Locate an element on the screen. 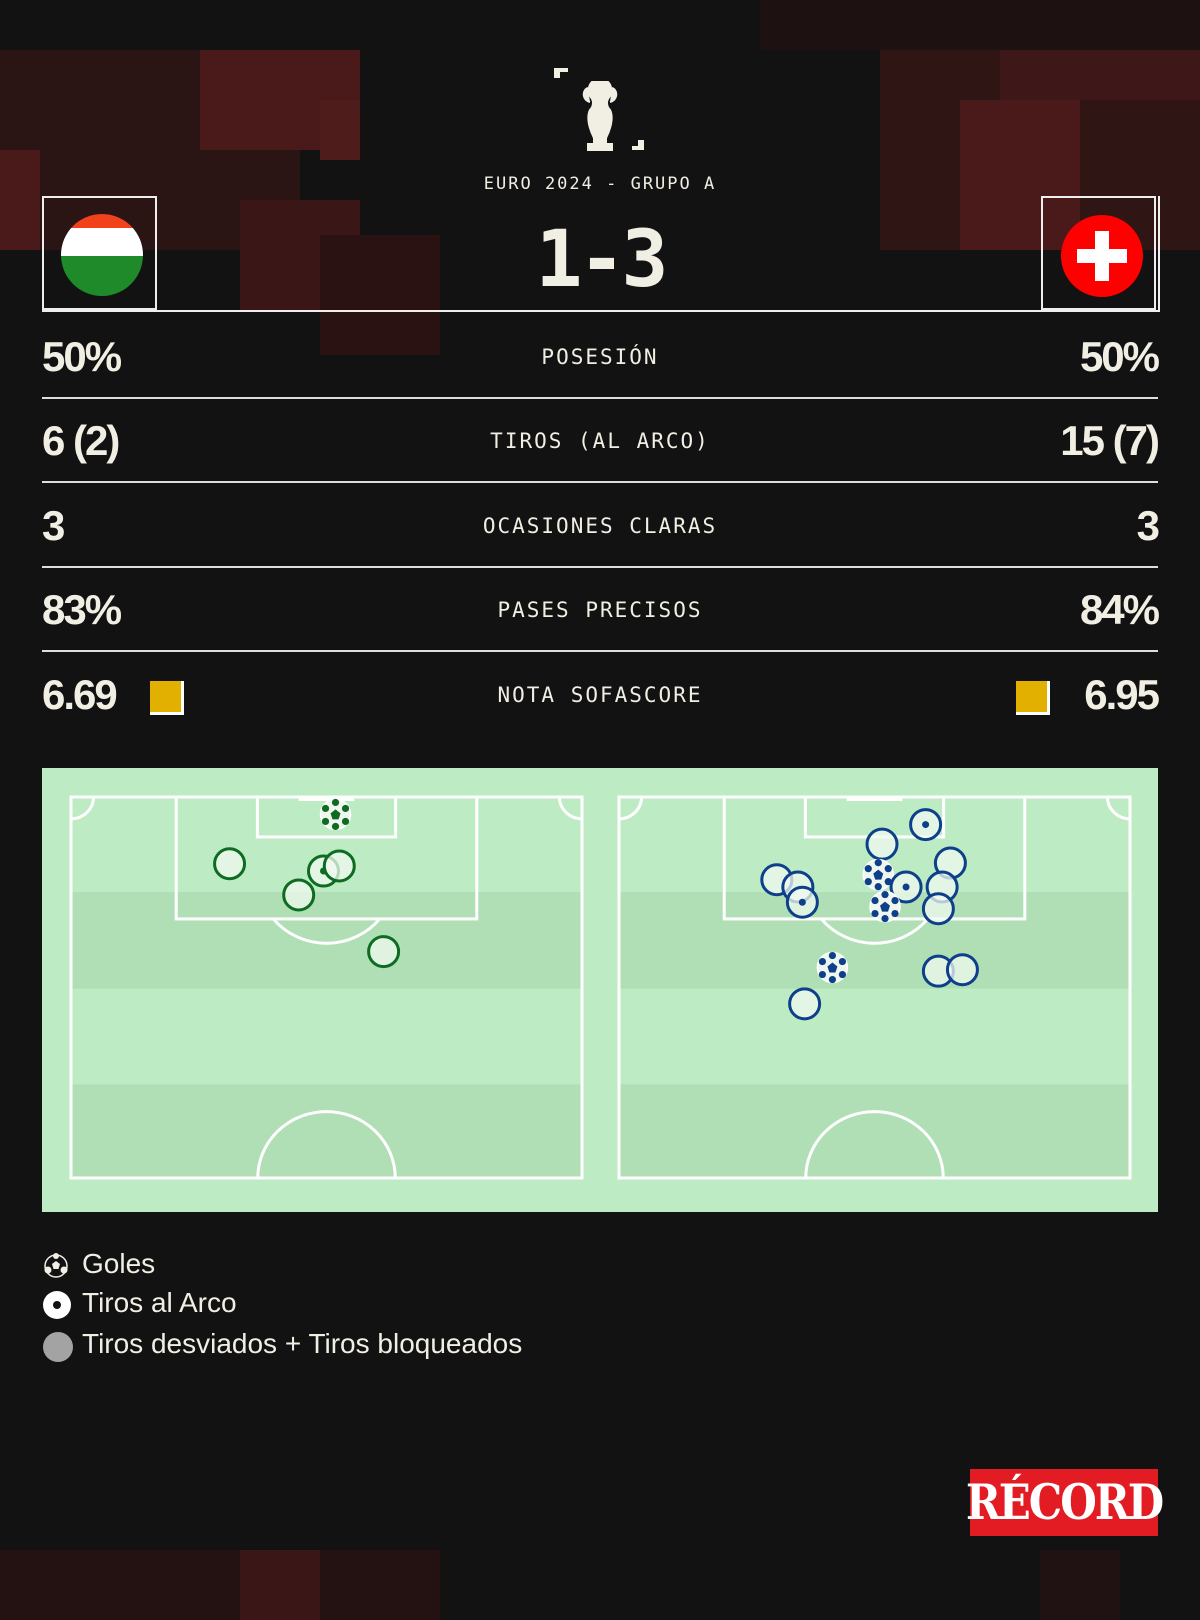  home-value: 50% is located at coordinates (82, 356).